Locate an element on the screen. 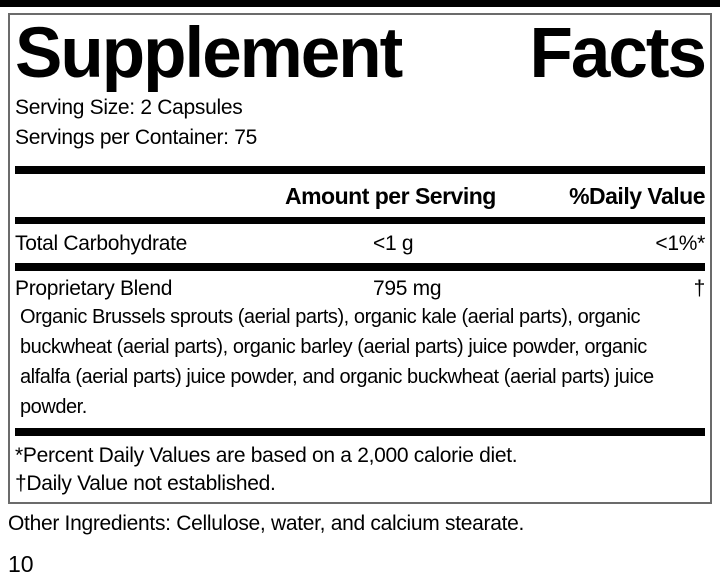 This screenshot has height=587, width=720. column-header-row: Amount per Serving %Daily Value is located at coordinates (360, 195).